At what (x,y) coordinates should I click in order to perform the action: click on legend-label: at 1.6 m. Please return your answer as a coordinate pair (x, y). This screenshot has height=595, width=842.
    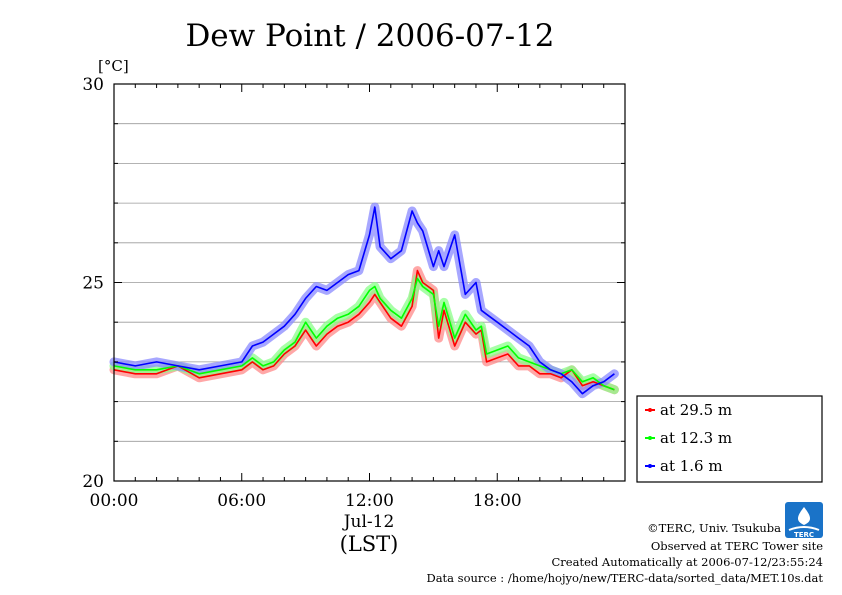
    Looking at the image, I should click on (691, 466).